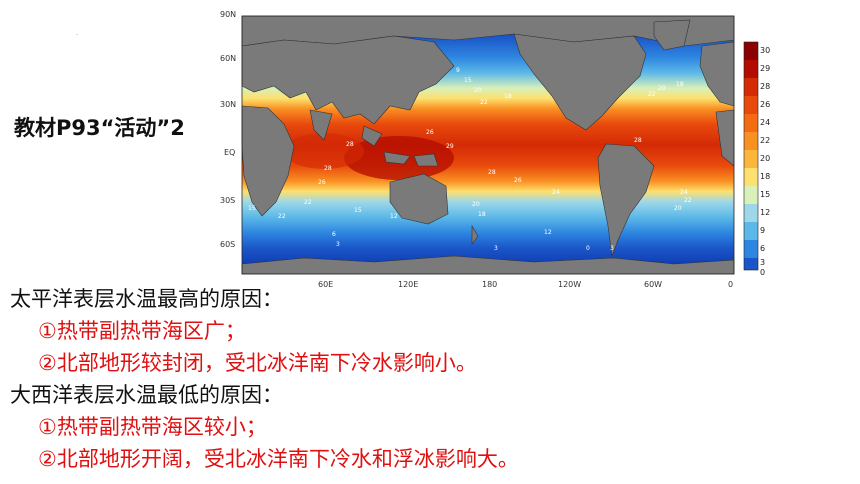 The image size is (860, 484). What do you see at coordinates (228, 14) in the screenshot?
I see `lat-label-90n: 90N` at bounding box center [228, 14].